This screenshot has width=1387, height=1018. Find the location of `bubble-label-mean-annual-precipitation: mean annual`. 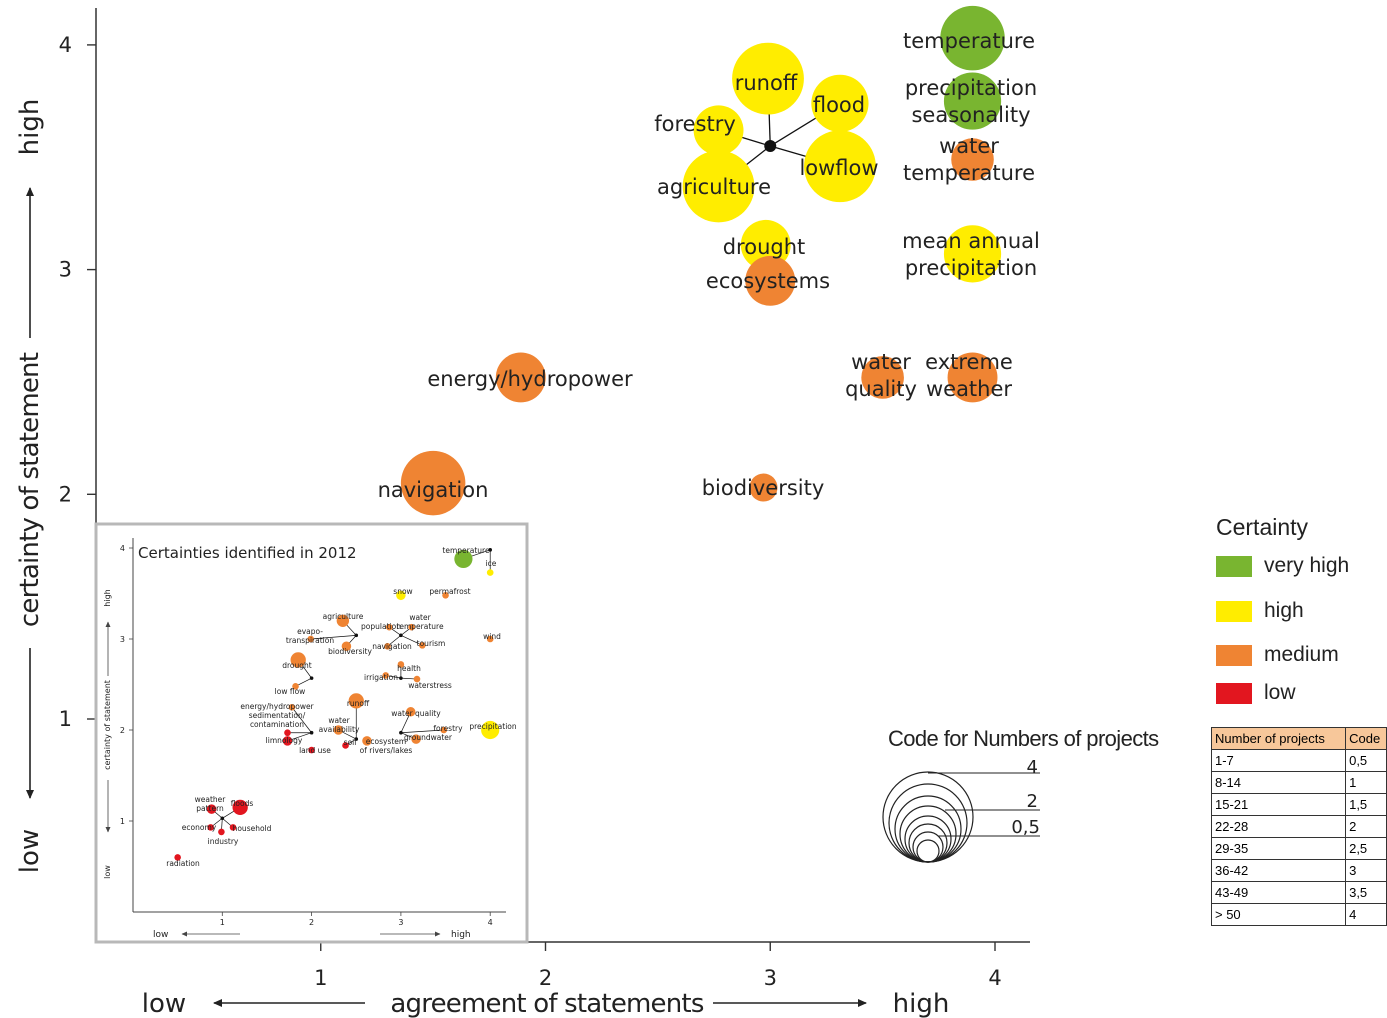

bubble-label-mean-annual-precipitation: mean annual is located at coordinates (971, 241).